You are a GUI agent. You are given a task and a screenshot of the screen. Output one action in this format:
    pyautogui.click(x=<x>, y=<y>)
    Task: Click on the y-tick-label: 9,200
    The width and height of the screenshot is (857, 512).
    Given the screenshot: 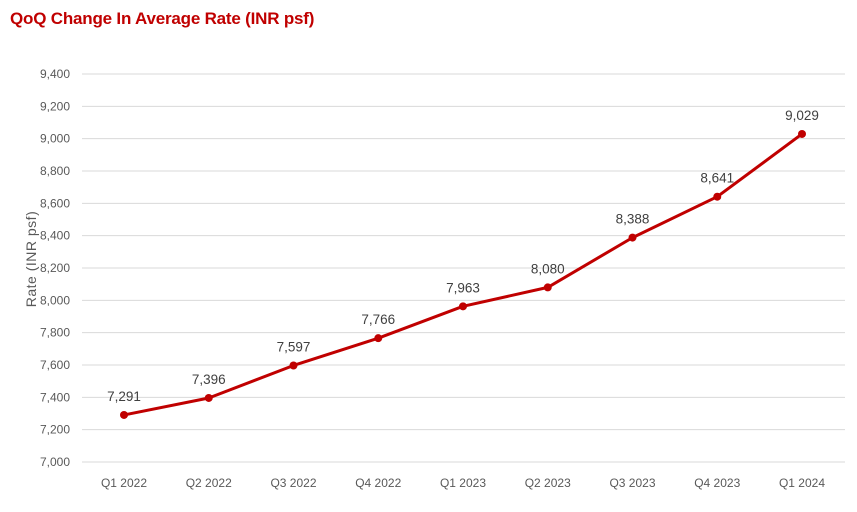 What is the action you would take?
    pyautogui.click(x=55, y=106)
    